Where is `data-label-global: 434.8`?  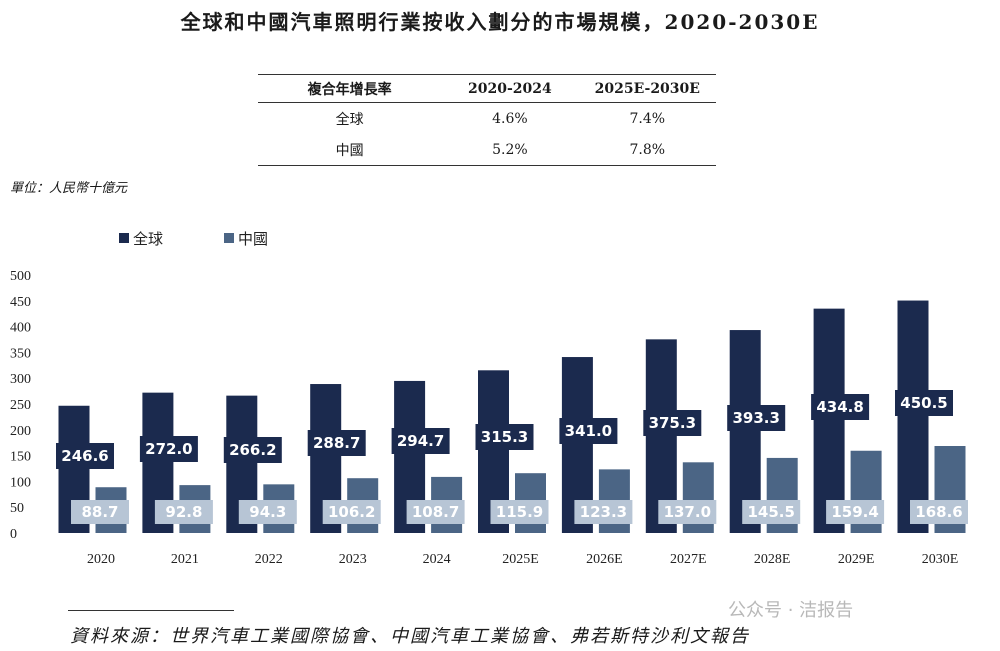 data-label-global: 434.8 is located at coordinates (839, 407).